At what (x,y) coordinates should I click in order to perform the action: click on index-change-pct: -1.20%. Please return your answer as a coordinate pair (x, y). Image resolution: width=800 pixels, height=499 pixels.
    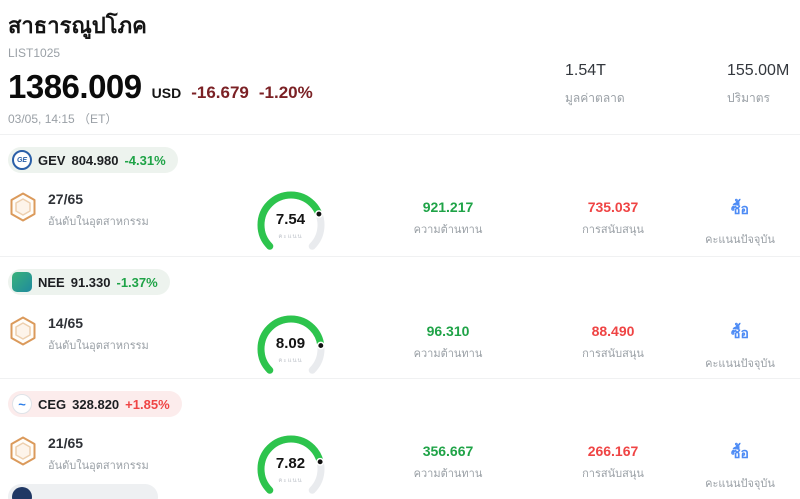
    Looking at the image, I should click on (285, 92).